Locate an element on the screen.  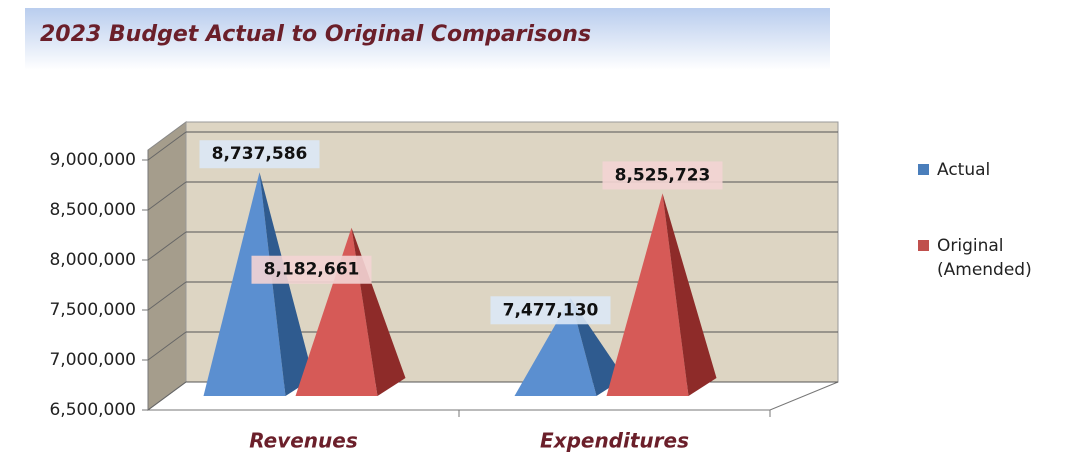
value-label: 7,477,130 is located at coordinates (551, 310).